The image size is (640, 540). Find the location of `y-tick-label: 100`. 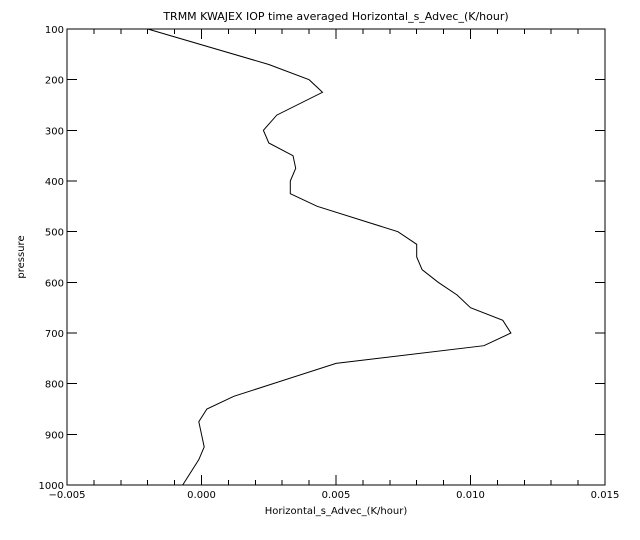

y-tick-label: 100 is located at coordinates (54, 30).